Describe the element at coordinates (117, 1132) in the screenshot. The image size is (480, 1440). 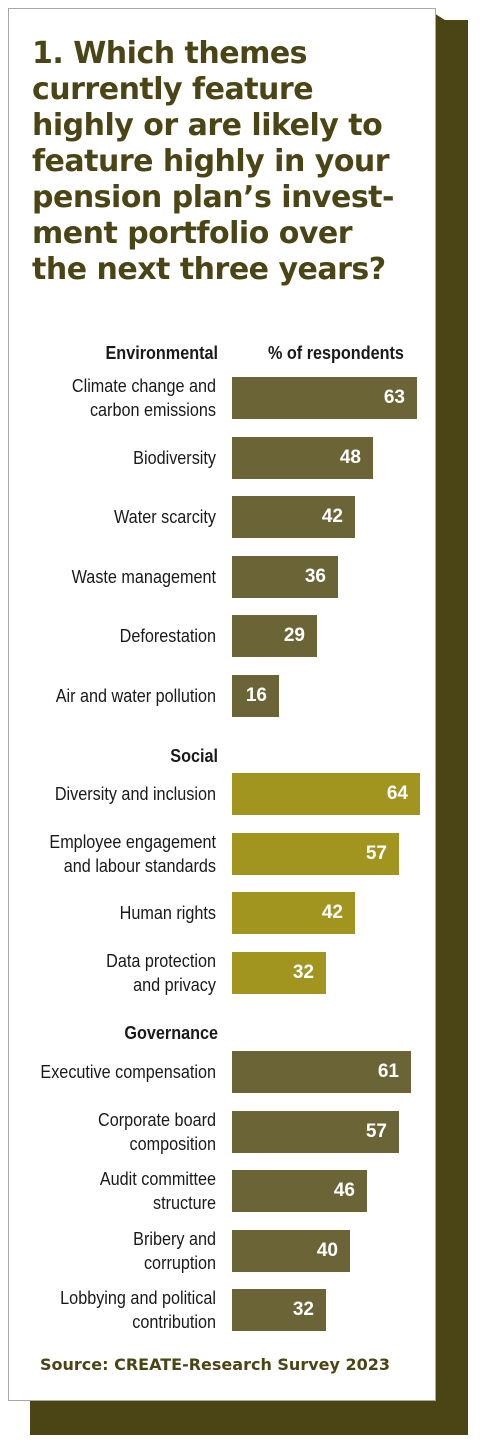
I see `category-label: Corporate board composition` at that location.